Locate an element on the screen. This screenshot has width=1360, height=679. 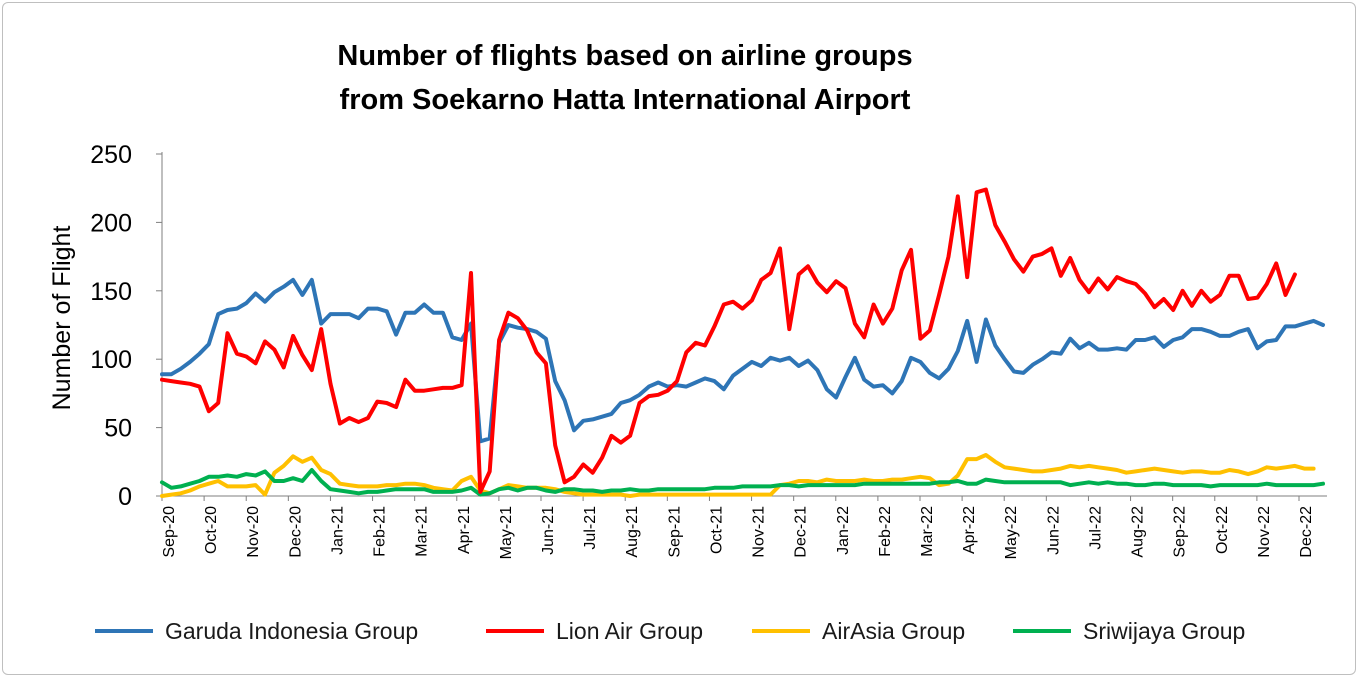
legend-label: Lion Air Group is located at coordinates (630, 630).